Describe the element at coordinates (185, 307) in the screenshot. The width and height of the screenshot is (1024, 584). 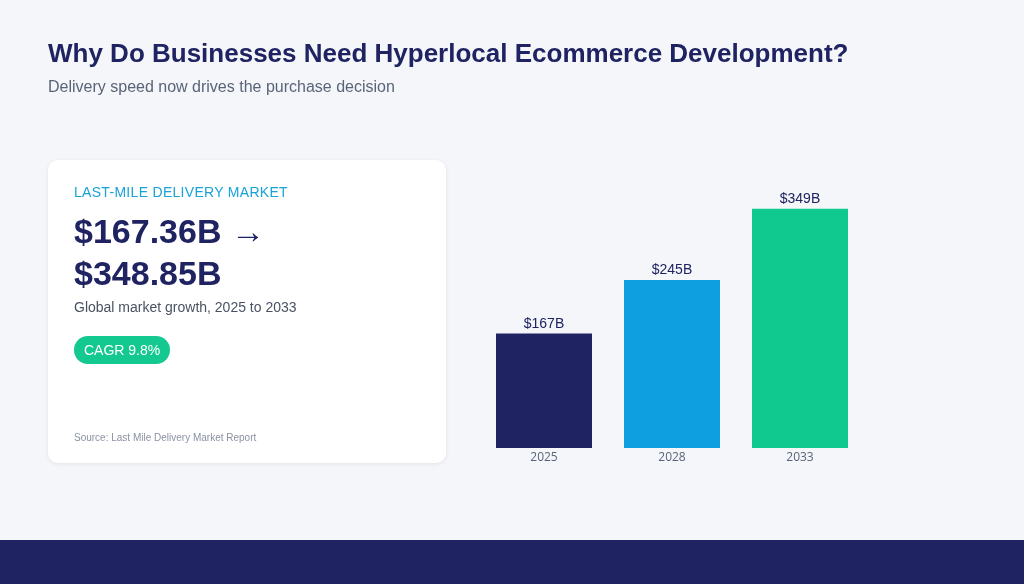
I see `text: Global market growth, 2025 to 2033` at that location.